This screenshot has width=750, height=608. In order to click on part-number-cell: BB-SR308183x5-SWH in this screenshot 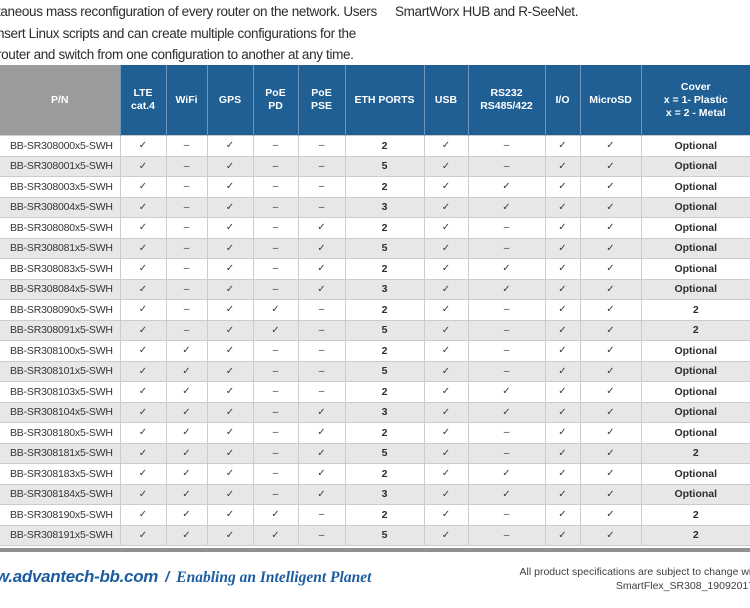, I will do `click(60, 474)`.